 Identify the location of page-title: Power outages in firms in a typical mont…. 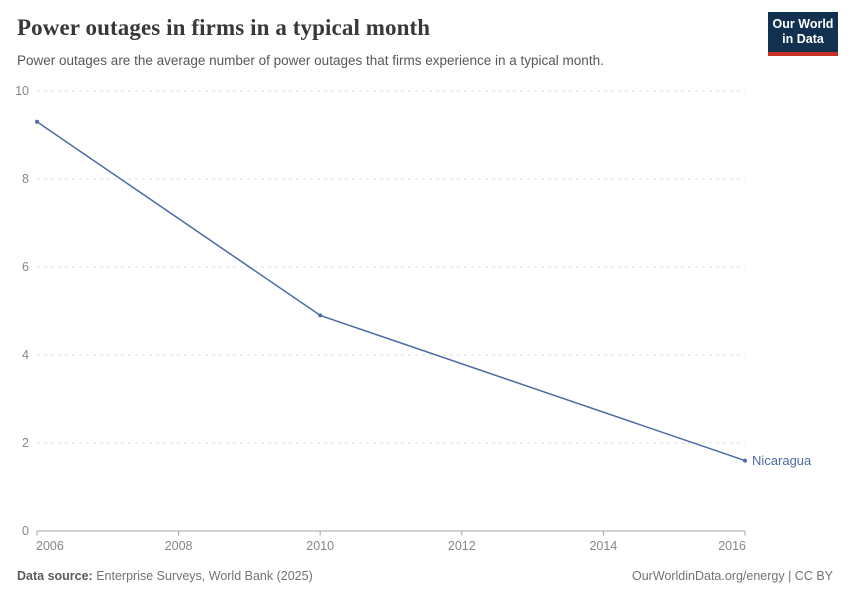
(224, 27).